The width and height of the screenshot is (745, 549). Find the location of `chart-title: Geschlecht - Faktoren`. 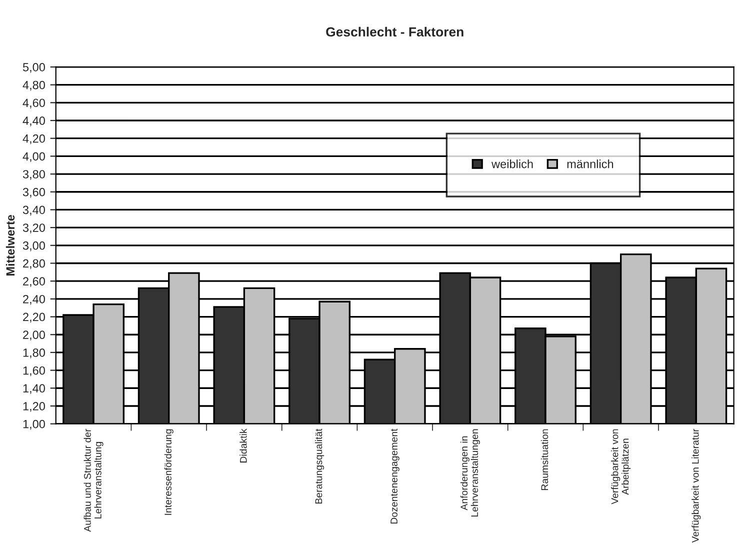

chart-title: Geschlecht - Faktoren is located at coordinates (395, 31).